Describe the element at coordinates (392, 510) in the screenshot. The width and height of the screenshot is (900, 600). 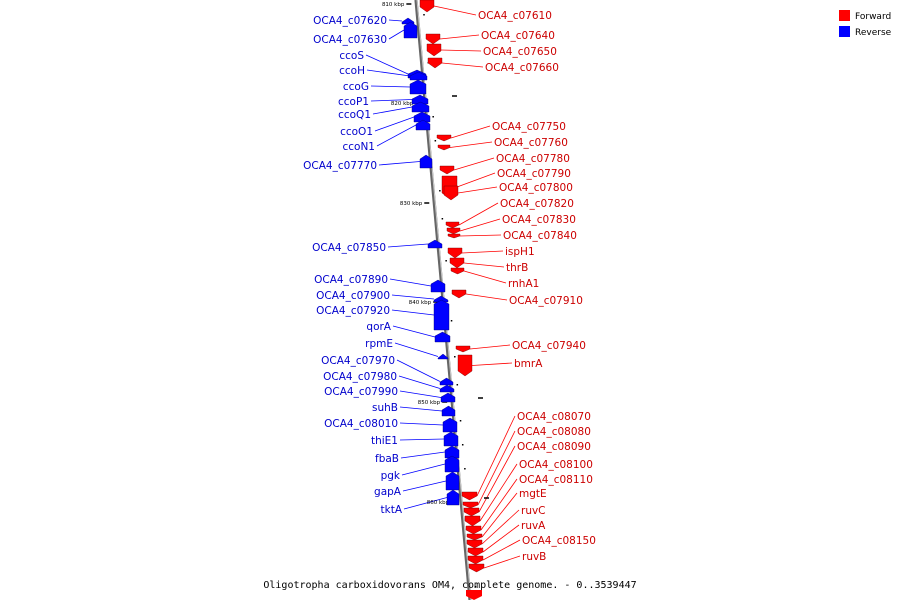
I see `reverse-gene-label: tktA` at that location.